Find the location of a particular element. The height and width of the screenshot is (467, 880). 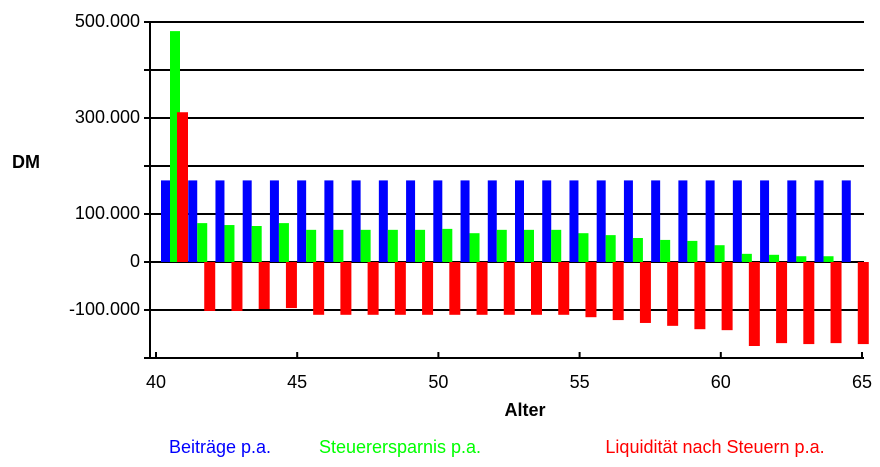

x-tick-label: 55 is located at coordinates (580, 382).